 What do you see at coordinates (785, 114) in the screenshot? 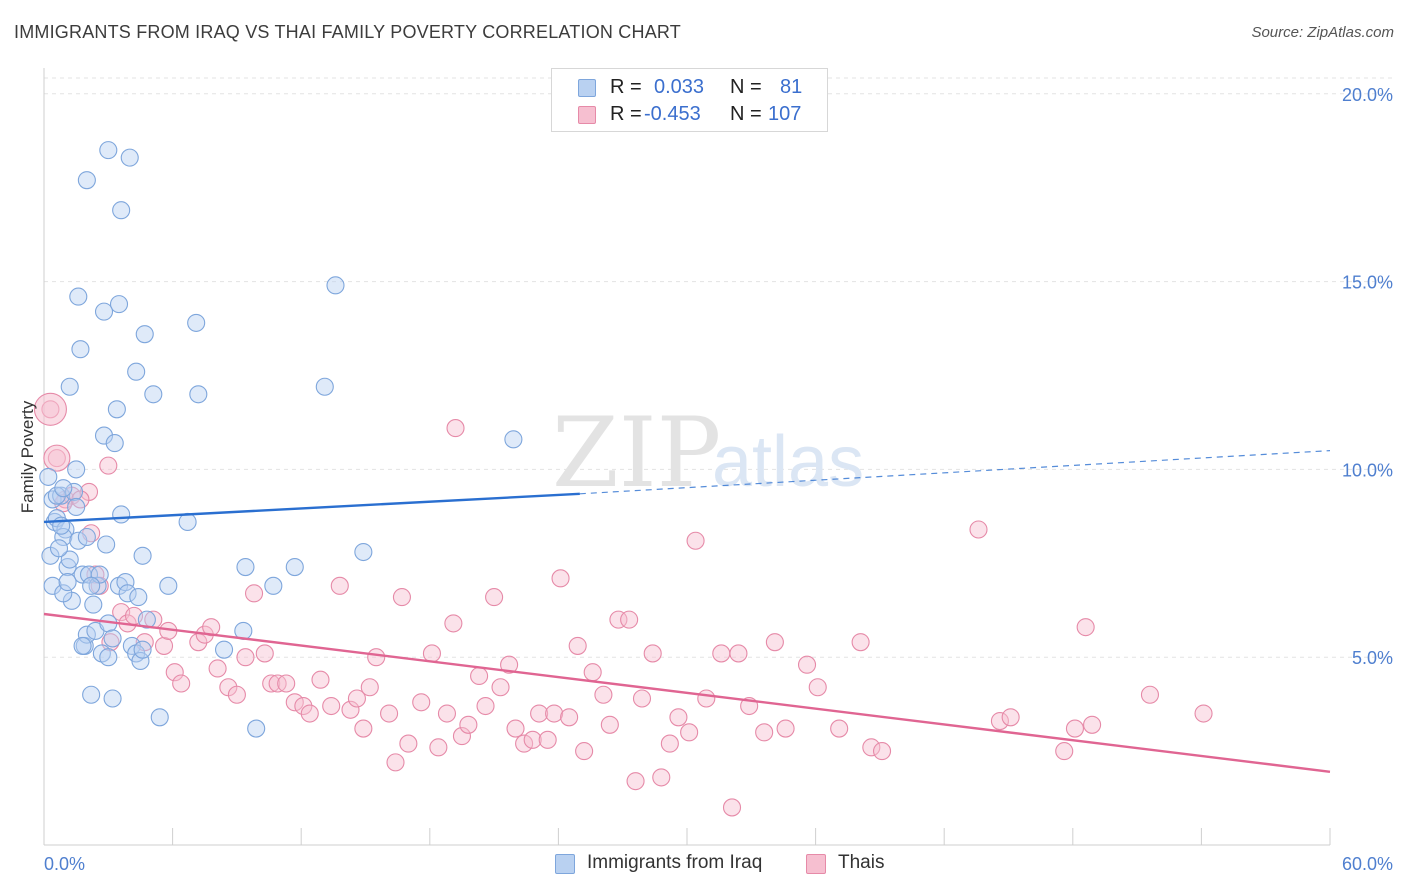
I see `legend-n-value: 107` at bounding box center [785, 114].